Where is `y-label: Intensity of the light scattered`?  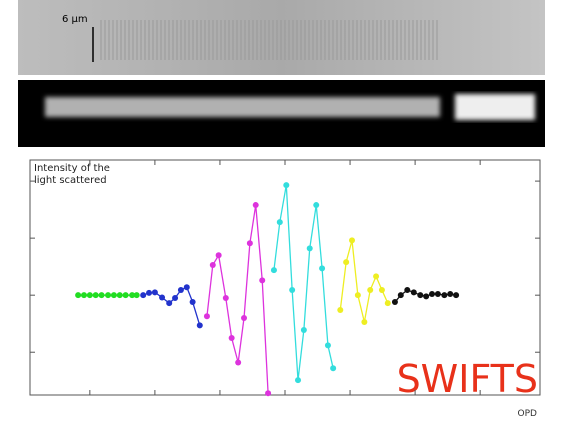 y-label: Intensity of the light scattered is located at coordinates (72, 174).